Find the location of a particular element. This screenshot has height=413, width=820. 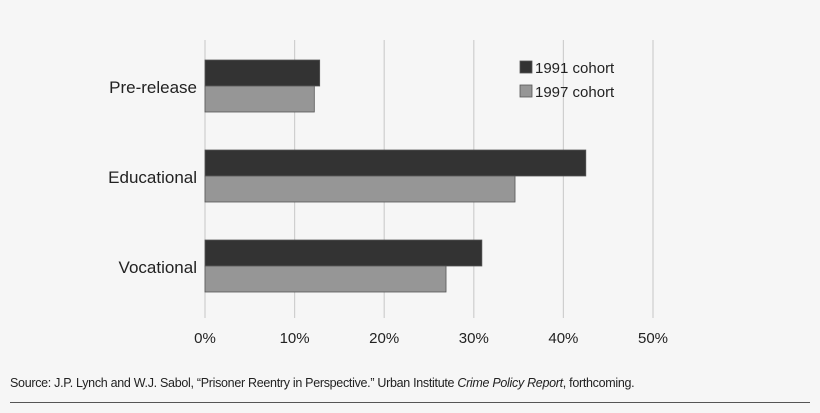

legend-label: 1997 cohort is located at coordinates (575, 92).